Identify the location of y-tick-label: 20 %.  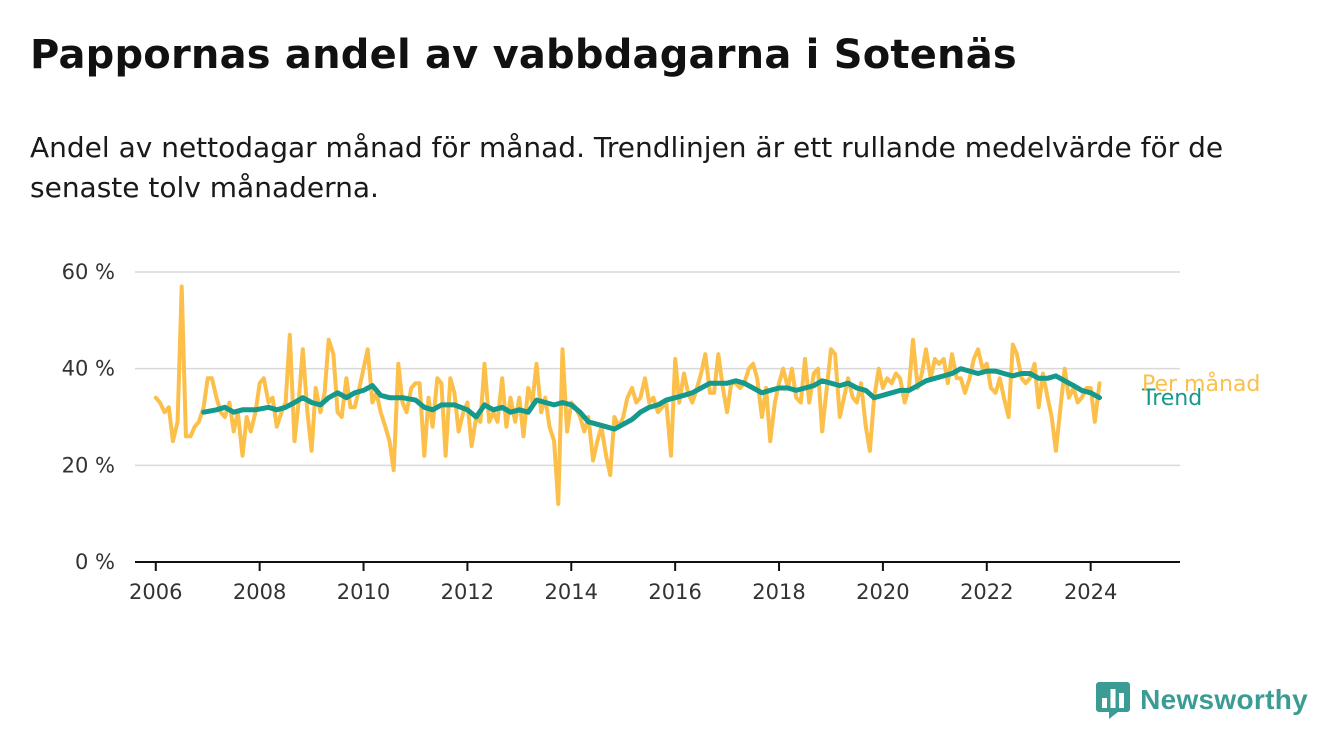
(88, 465).